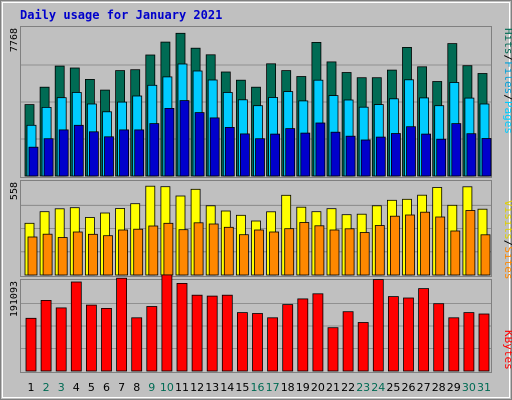  Describe the element at coordinates (507, 58) in the screenshot. I see `legend-sep-1: /` at that location.